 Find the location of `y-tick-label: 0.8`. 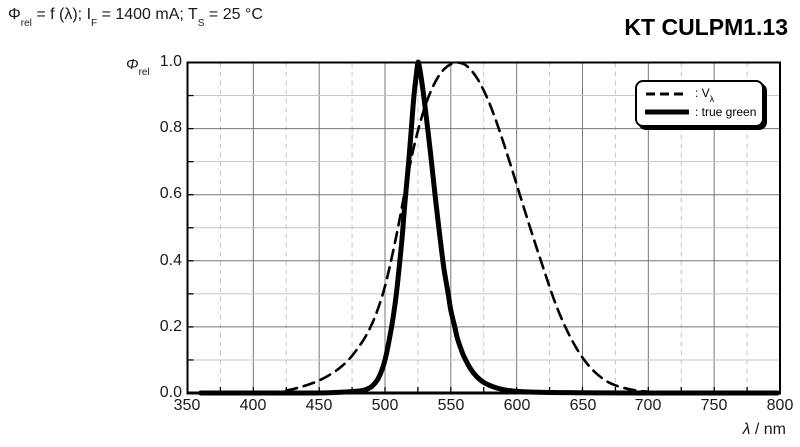

y-tick-label: 0.8 is located at coordinates (170, 127).